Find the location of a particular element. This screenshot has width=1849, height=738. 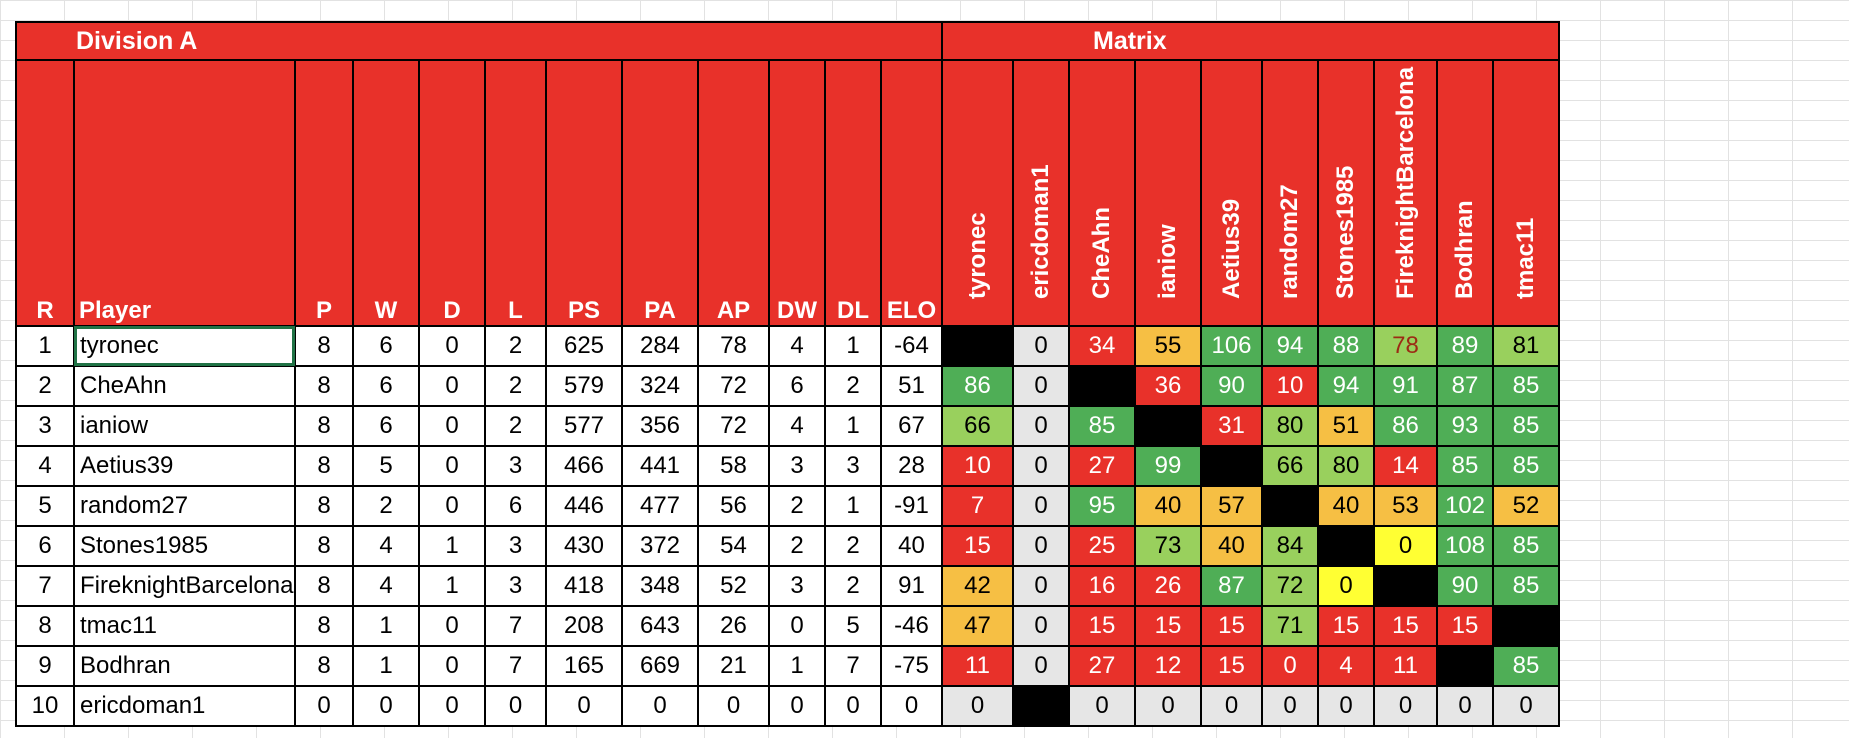

stat-cell-ps: 577 is located at coordinates (584, 426).